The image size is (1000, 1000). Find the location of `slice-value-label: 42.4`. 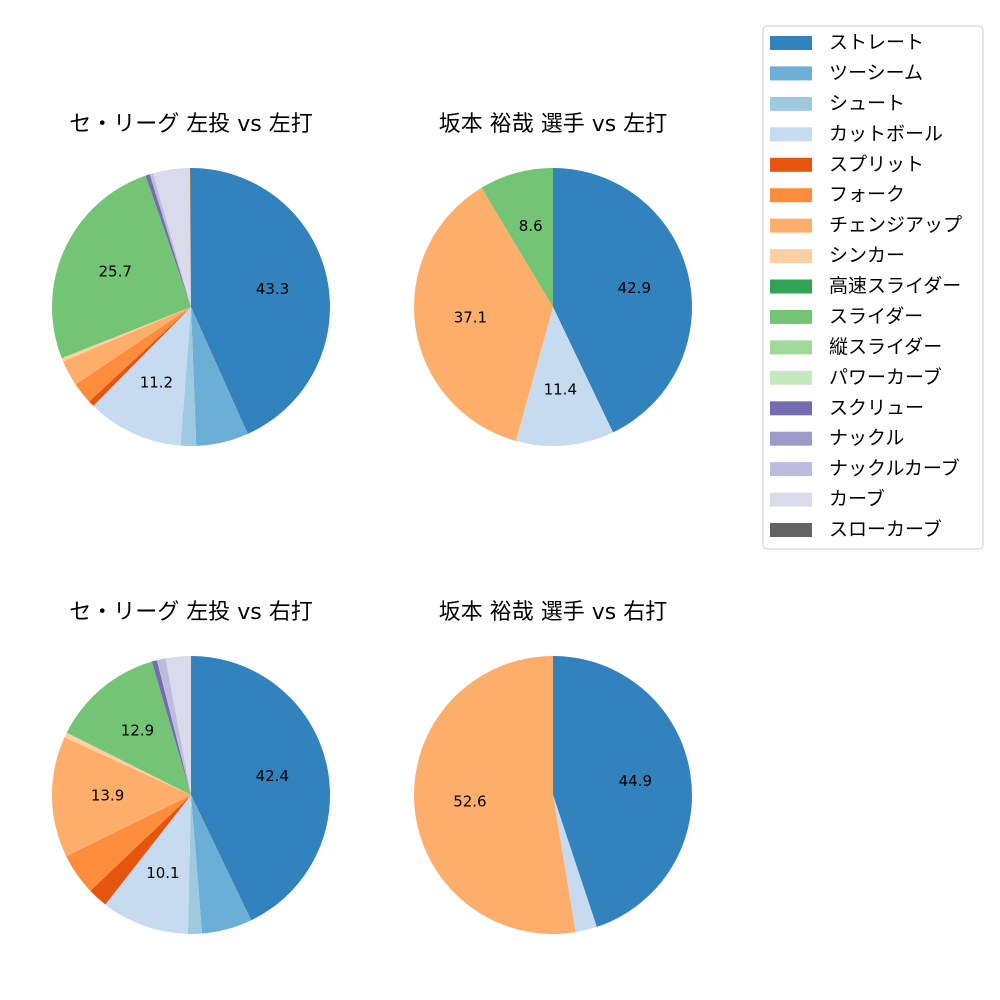

slice-value-label: 42.4 is located at coordinates (272, 776).